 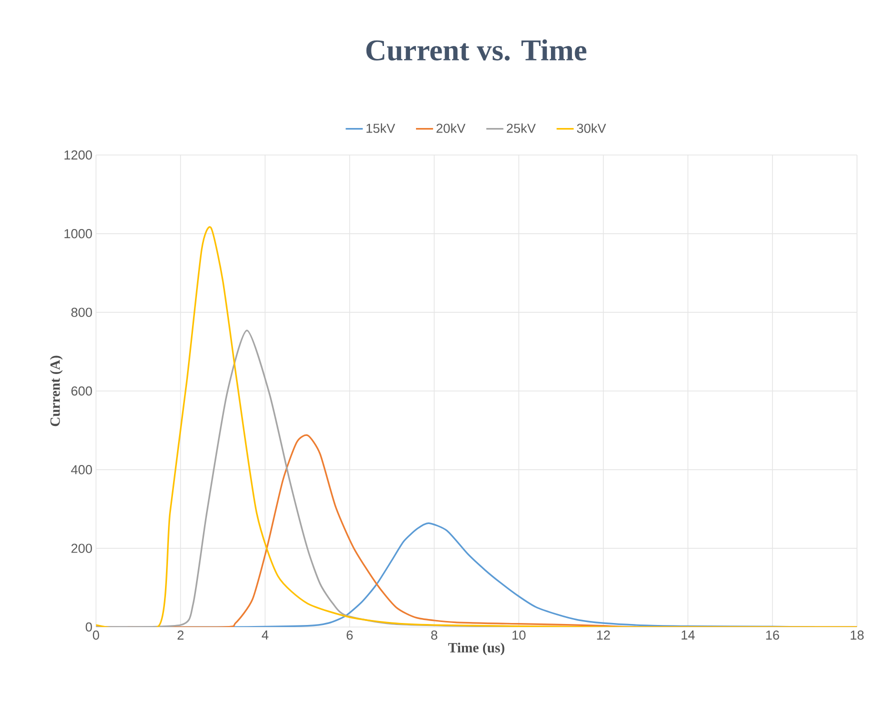 What do you see at coordinates (591, 128) in the screenshot?
I see `legend-label: 30kV` at bounding box center [591, 128].